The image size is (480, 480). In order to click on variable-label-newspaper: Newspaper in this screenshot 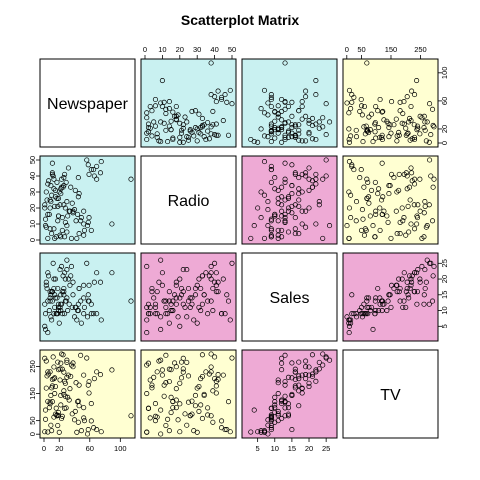, I will do `click(88, 104)`.